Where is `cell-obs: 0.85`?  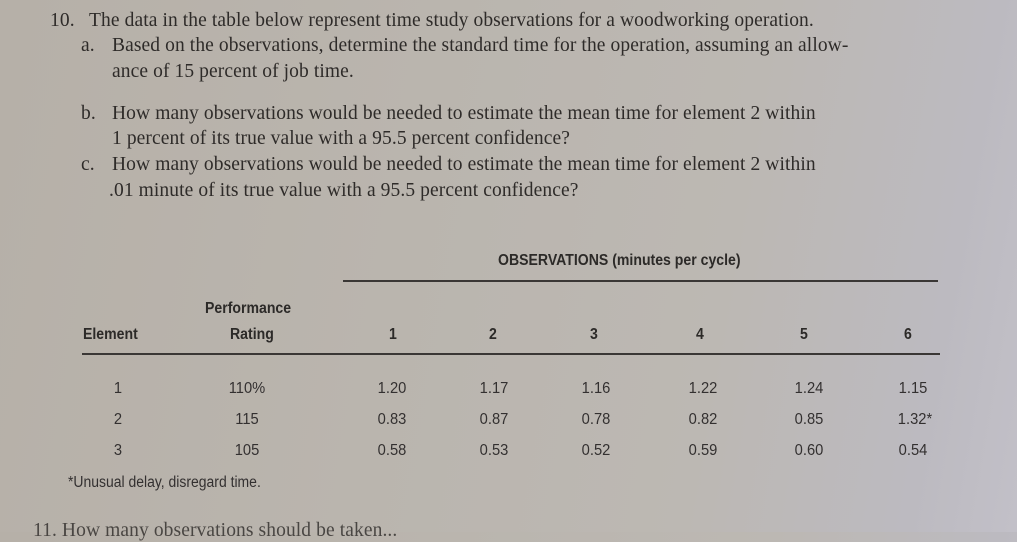 cell-obs: 0.85 is located at coordinates (809, 419).